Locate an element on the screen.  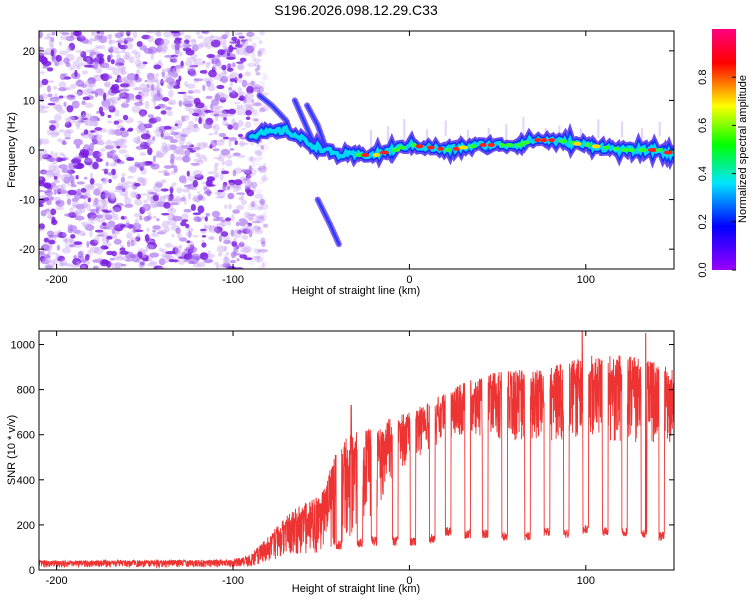
snr-y-label: SNR (10 * v/v) is located at coordinates (12, 450).